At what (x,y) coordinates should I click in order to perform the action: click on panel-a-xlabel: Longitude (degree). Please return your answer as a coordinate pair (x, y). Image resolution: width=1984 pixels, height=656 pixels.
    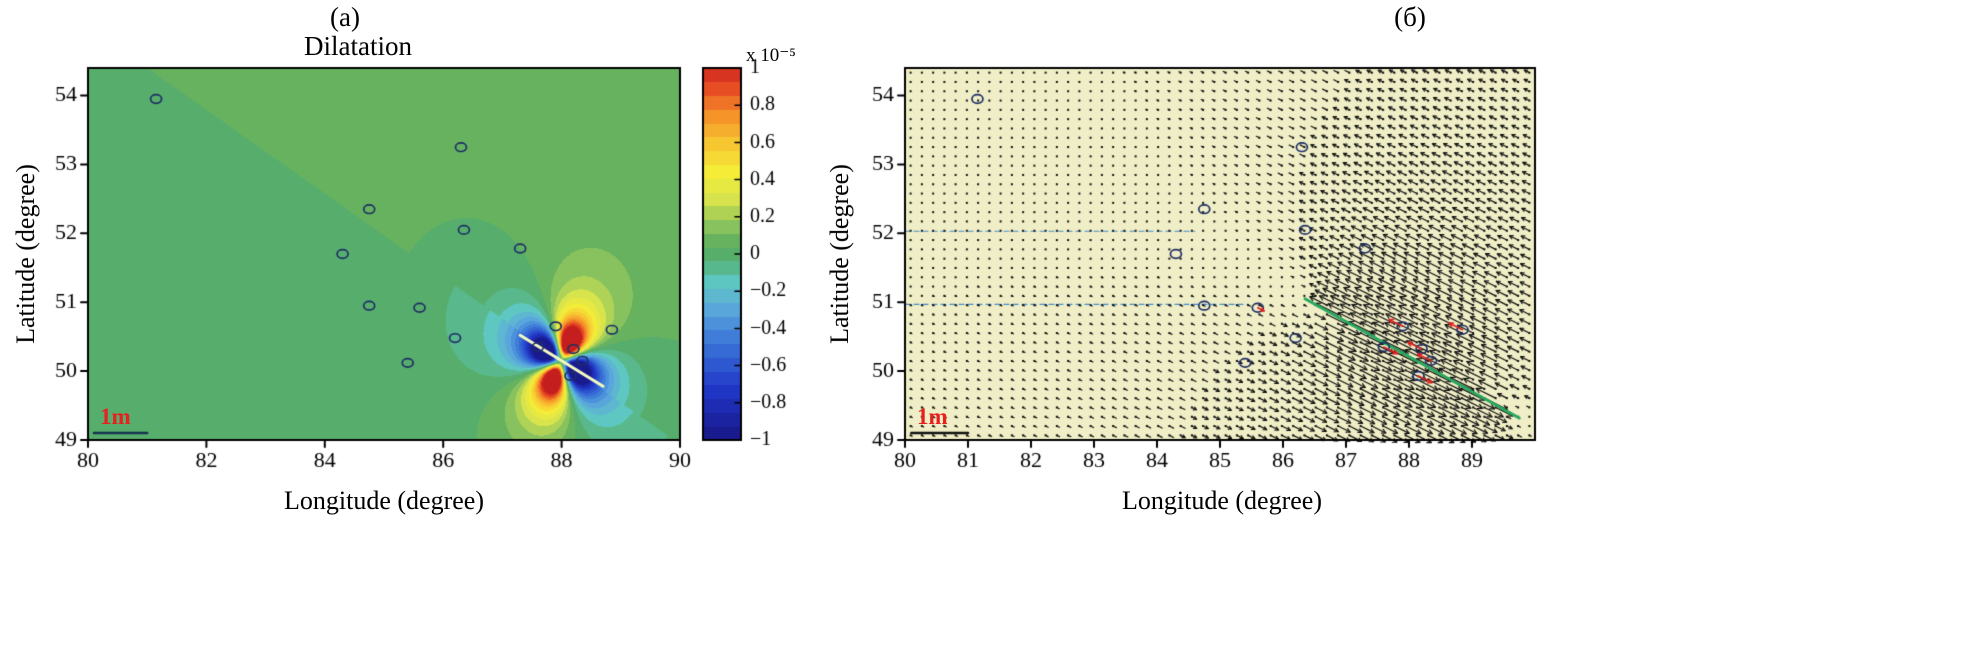
    Looking at the image, I should click on (384, 500).